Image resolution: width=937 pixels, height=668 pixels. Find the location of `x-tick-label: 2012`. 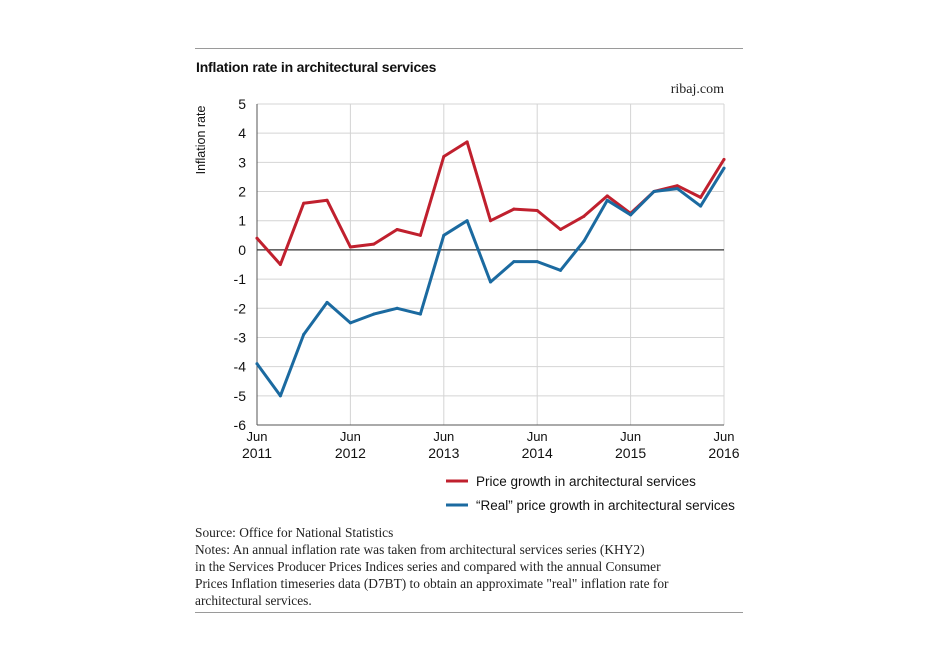

x-tick-label: 2012 is located at coordinates (350, 453).